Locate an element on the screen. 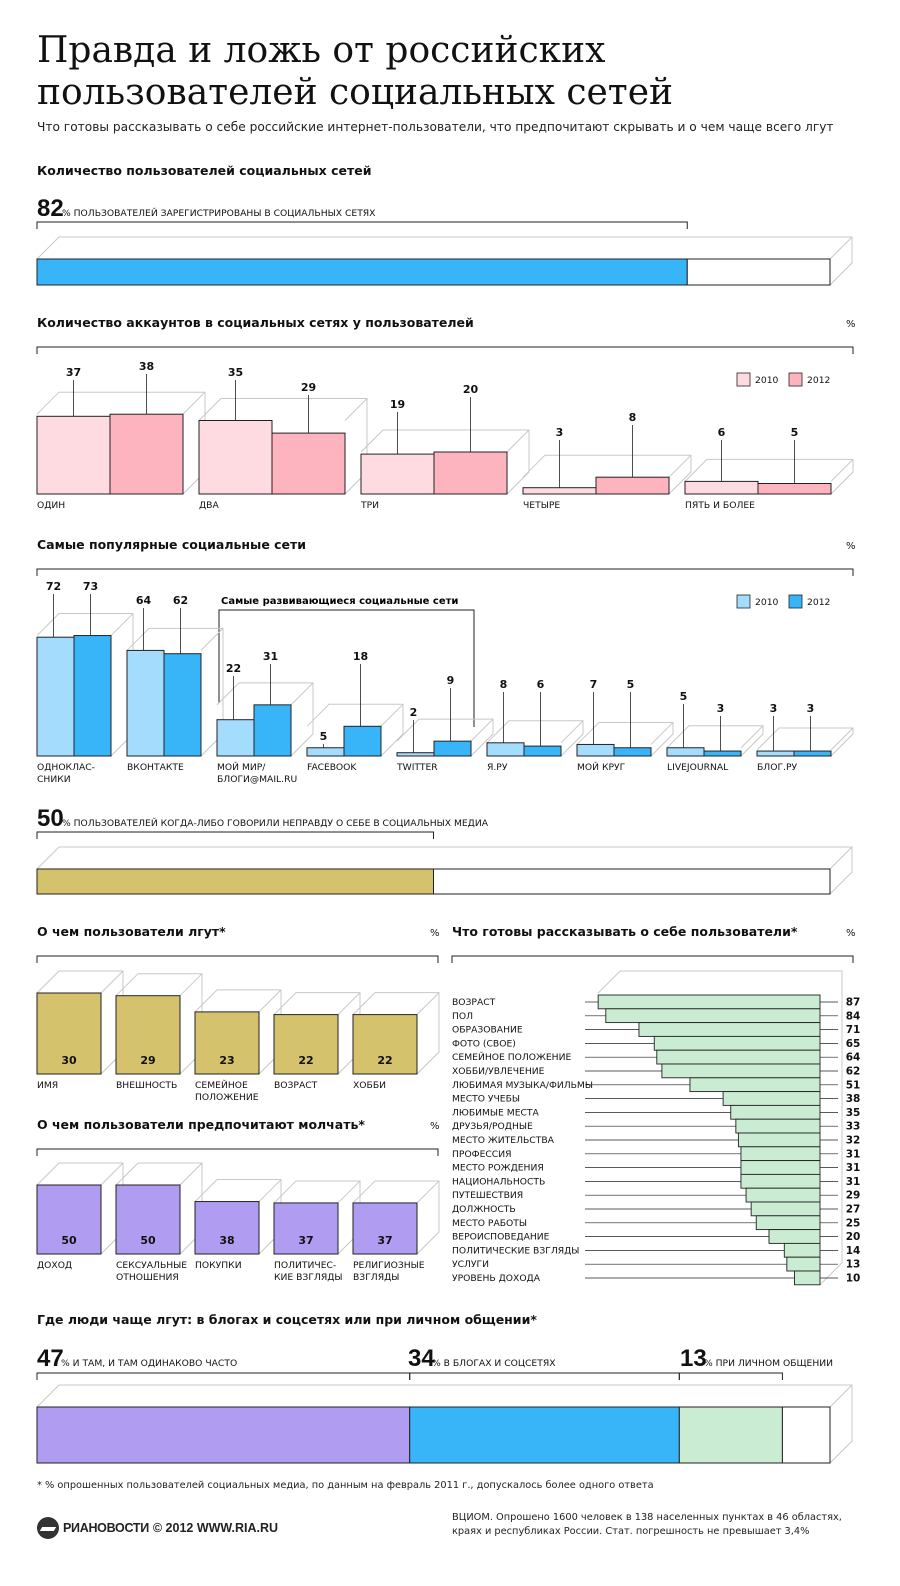  popular-pct-symbol: % is located at coordinates (851, 546).